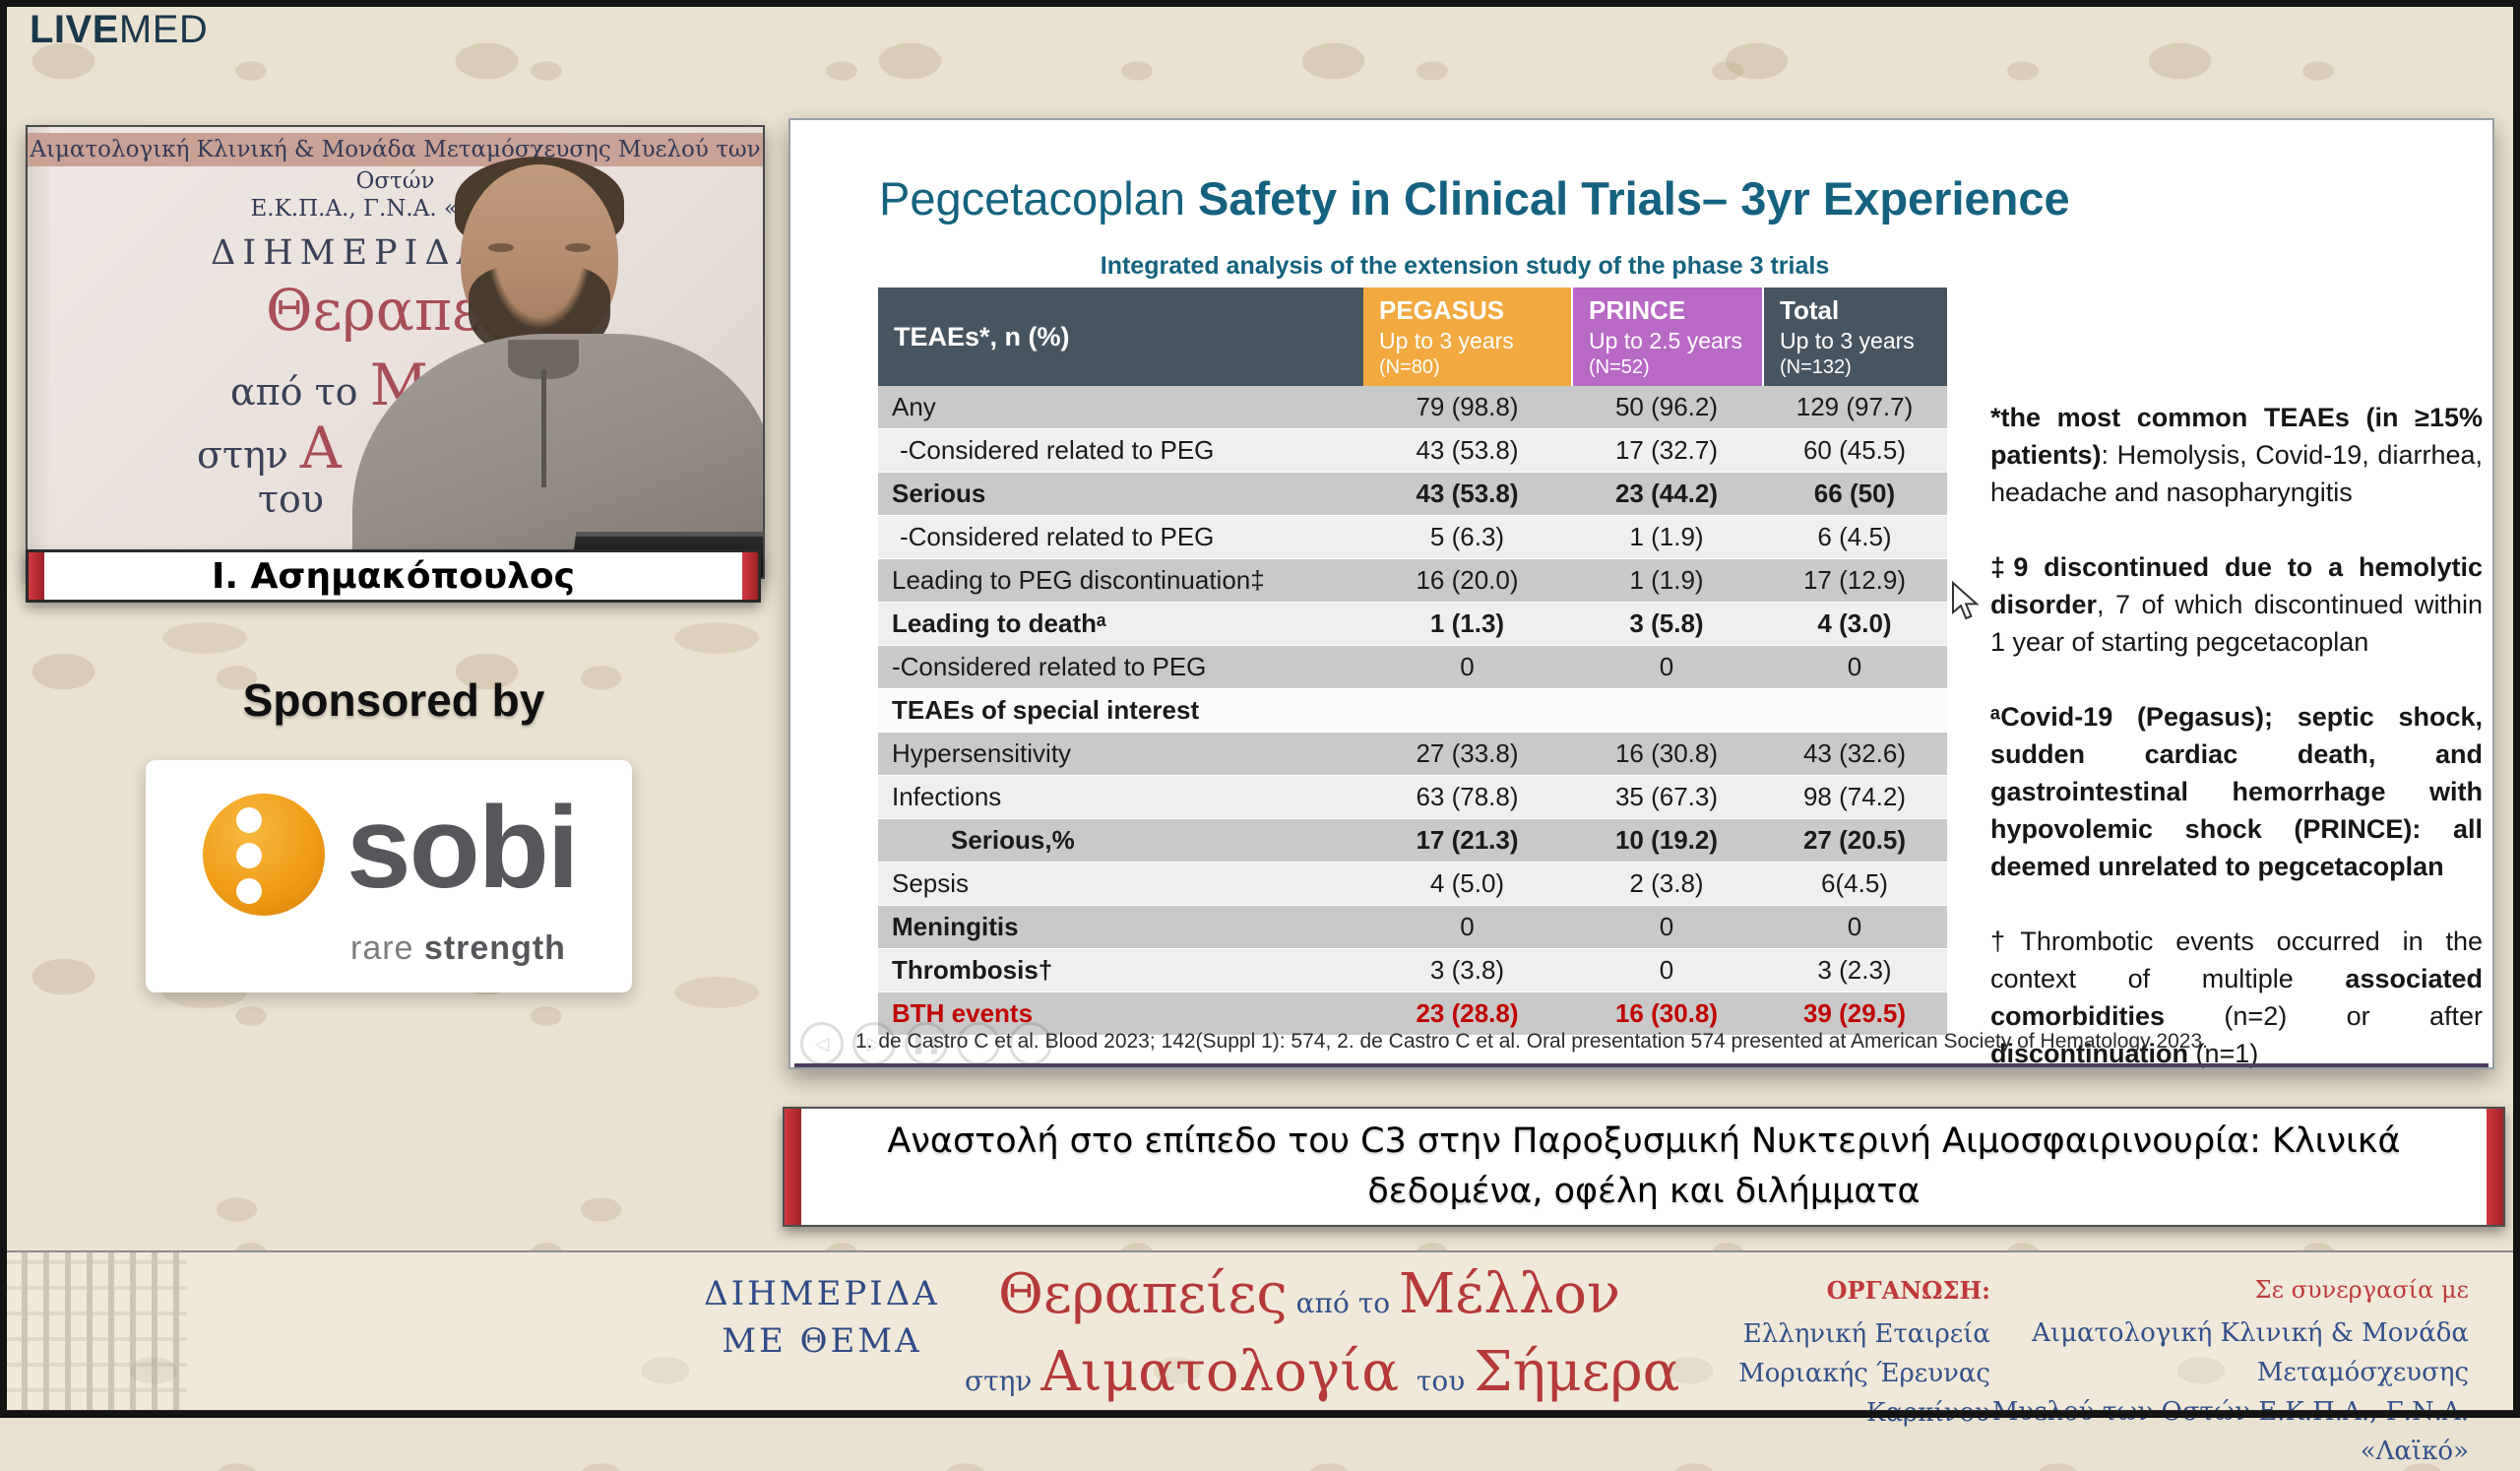  Describe the element at coordinates (1013, 840) in the screenshot. I see `row-label: Serious,%` at that location.